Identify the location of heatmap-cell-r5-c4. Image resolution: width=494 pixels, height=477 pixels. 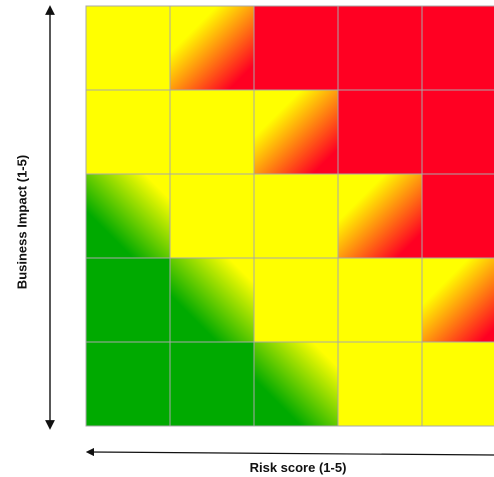
(380, 384).